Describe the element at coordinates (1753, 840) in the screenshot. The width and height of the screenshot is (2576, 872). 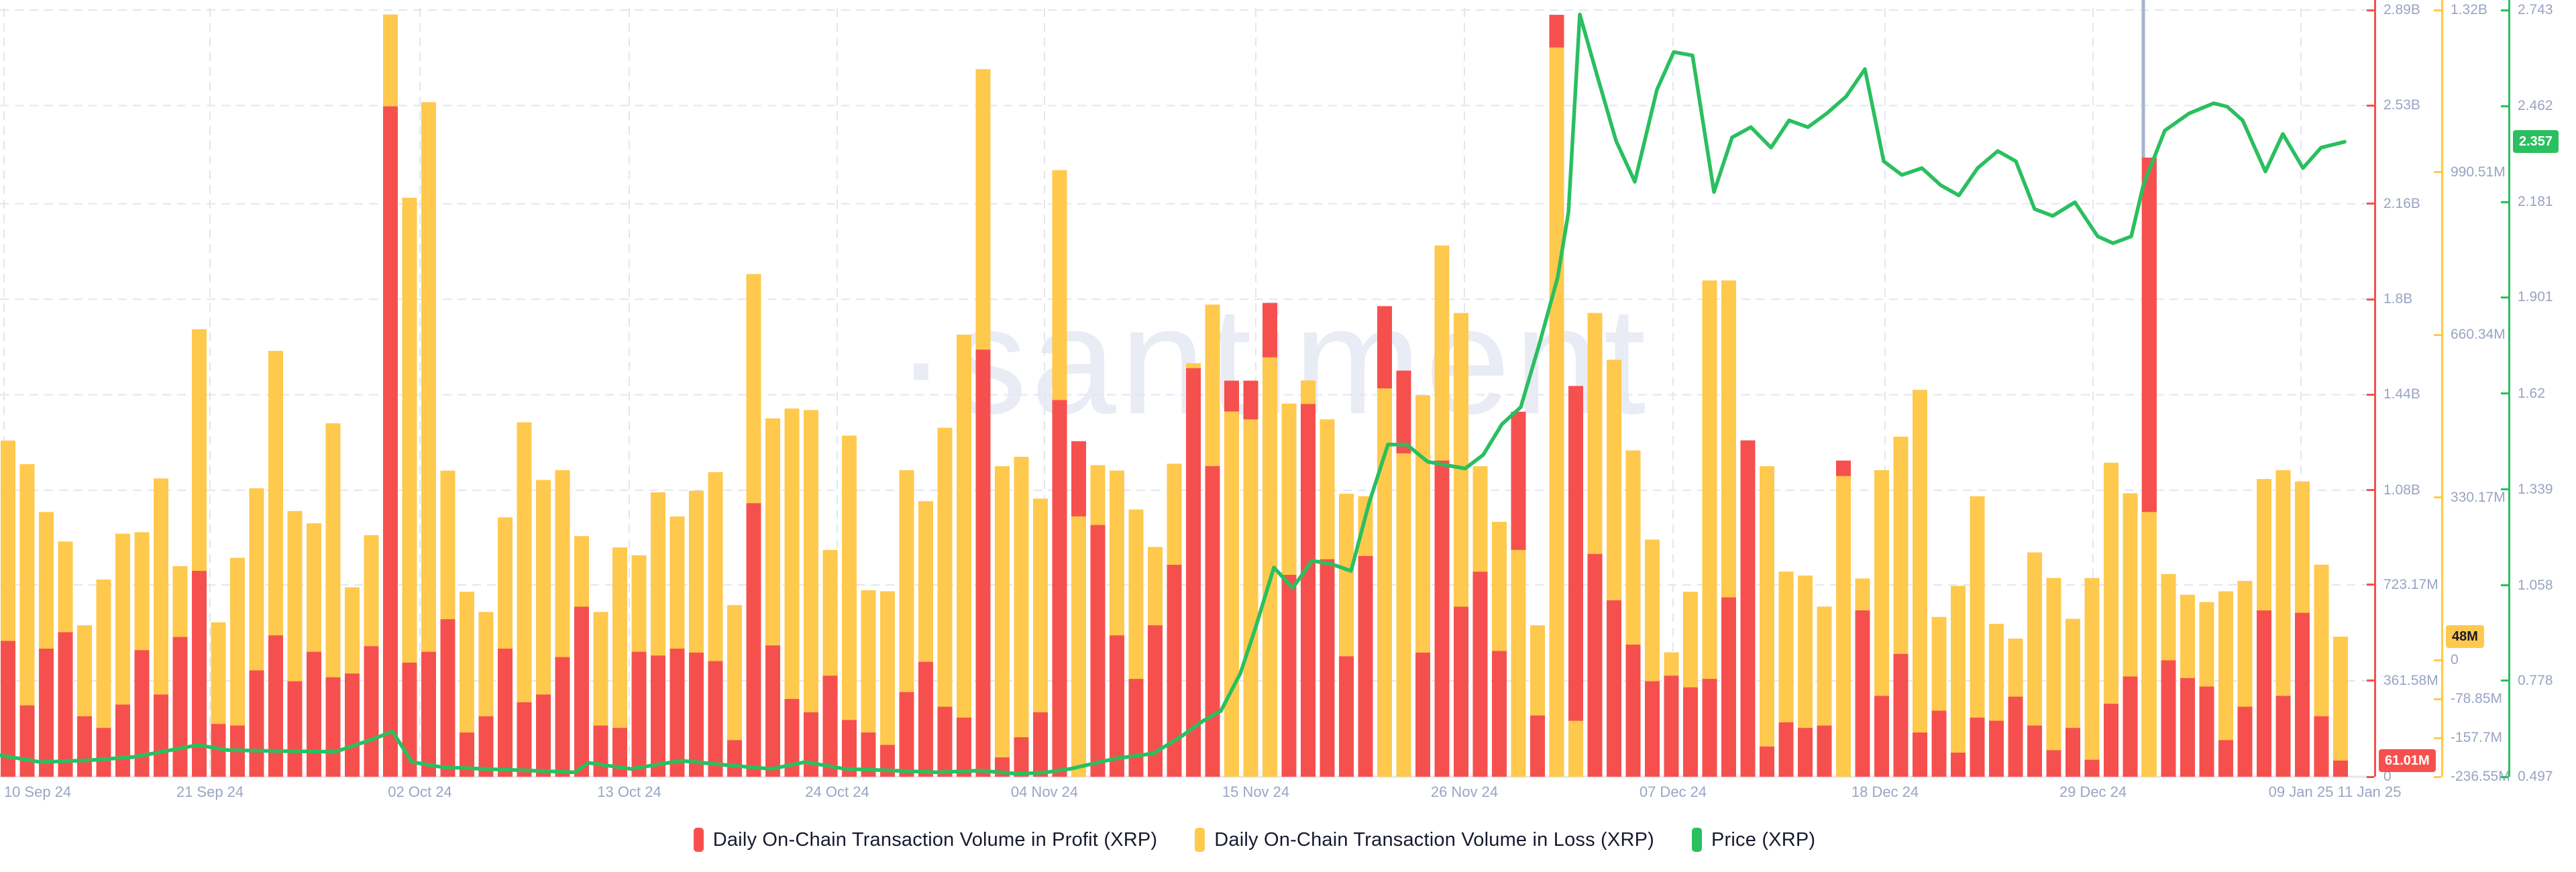
I see `legend-item-price: Price (XRP)` at that location.